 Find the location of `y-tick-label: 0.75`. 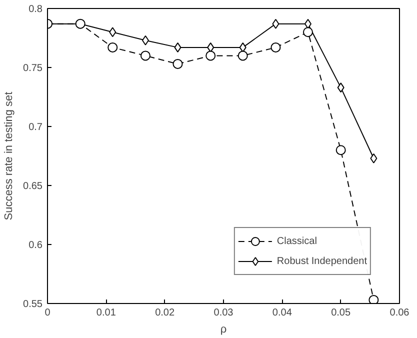

y-tick-label: 0.75 is located at coordinates (33, 68).